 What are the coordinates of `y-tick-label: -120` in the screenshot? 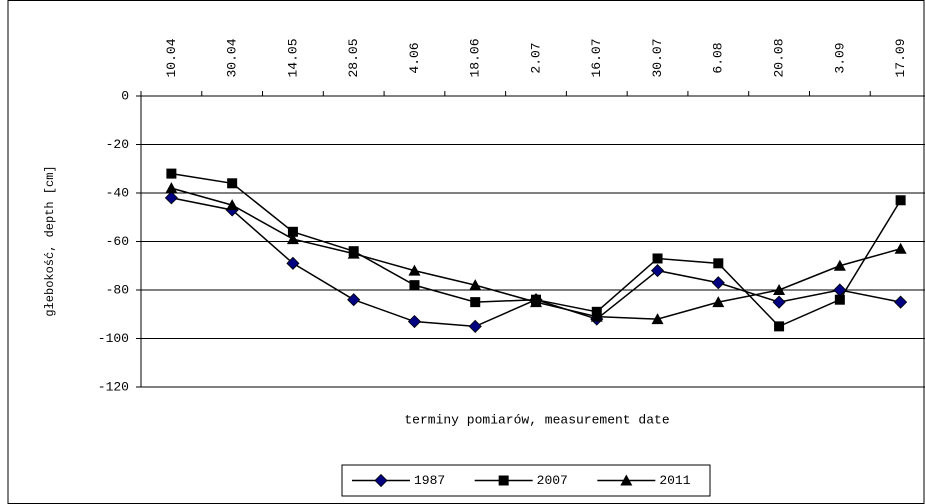 It's located at (113, 386).